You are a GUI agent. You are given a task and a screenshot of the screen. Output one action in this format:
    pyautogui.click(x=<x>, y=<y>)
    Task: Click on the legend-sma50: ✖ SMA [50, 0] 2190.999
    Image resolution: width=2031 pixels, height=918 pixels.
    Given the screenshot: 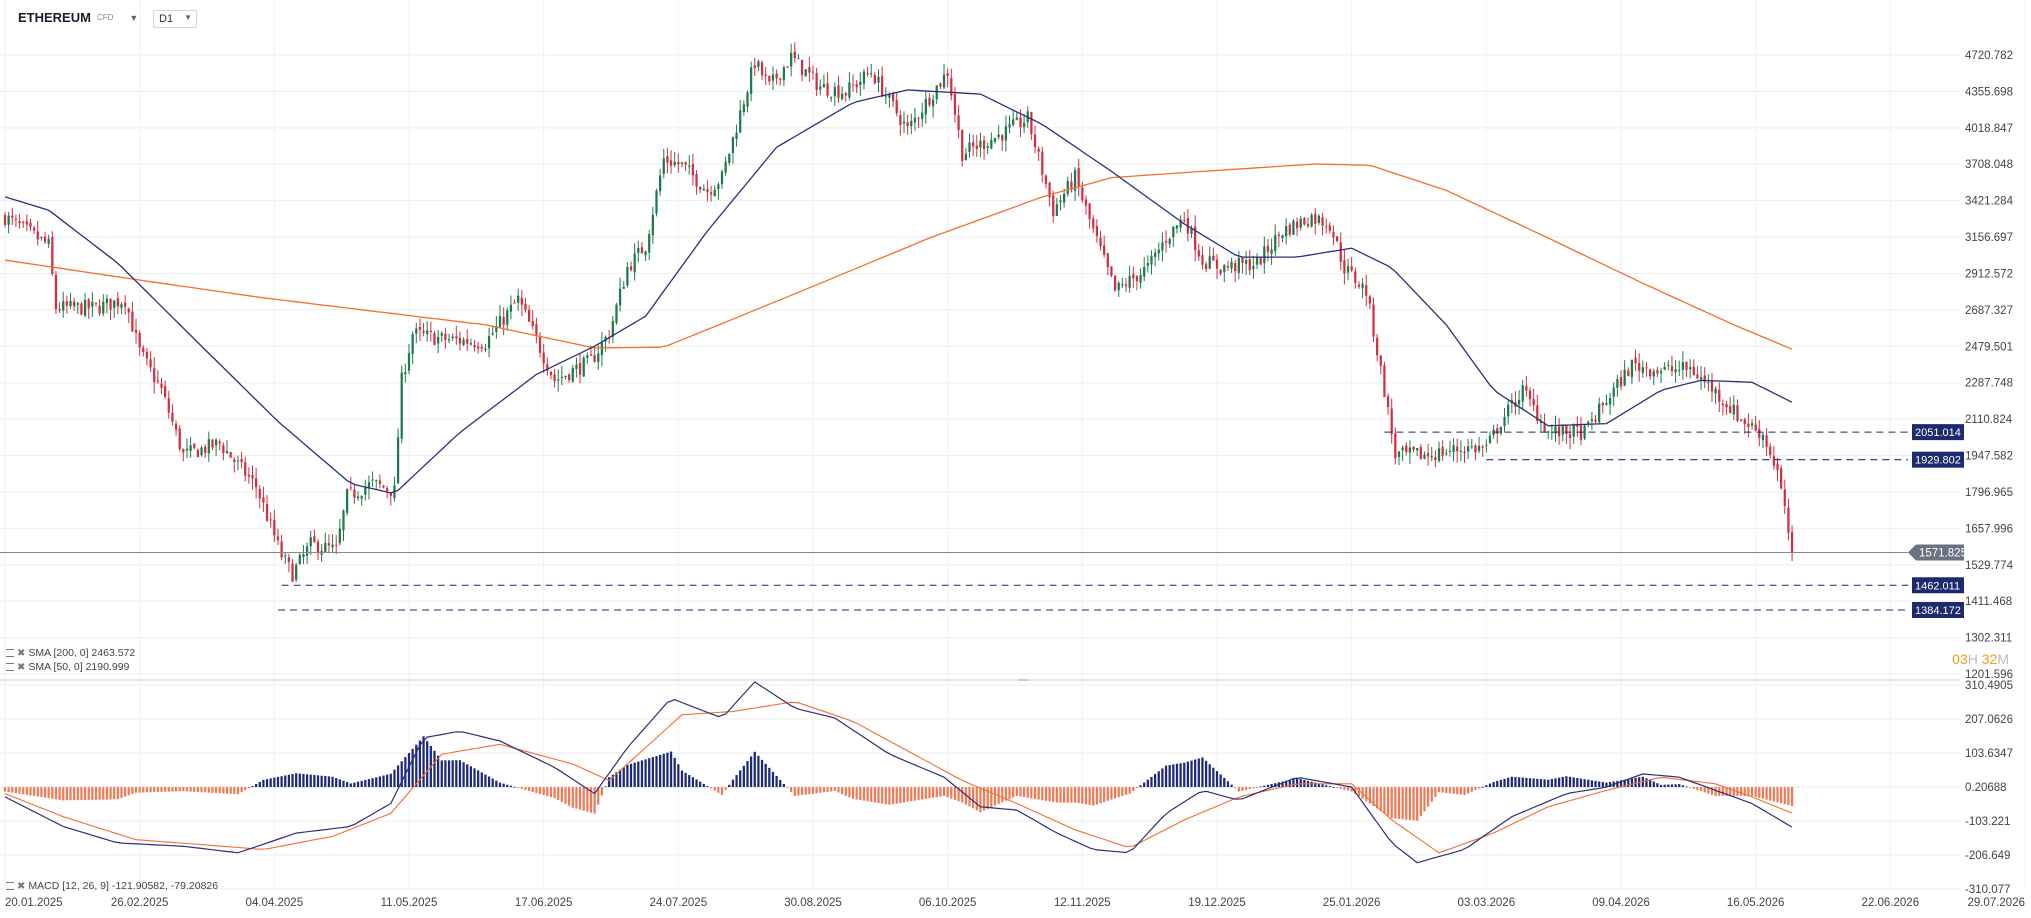 What is the action you would take?
    pyautogui.click(x=67, y=667)
    